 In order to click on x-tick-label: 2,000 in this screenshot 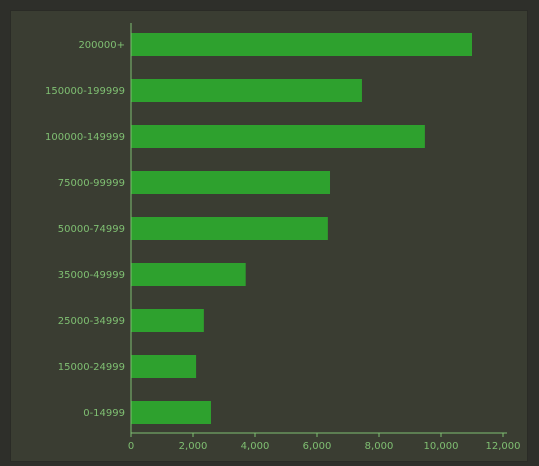, I will do `click(193, 446)`.